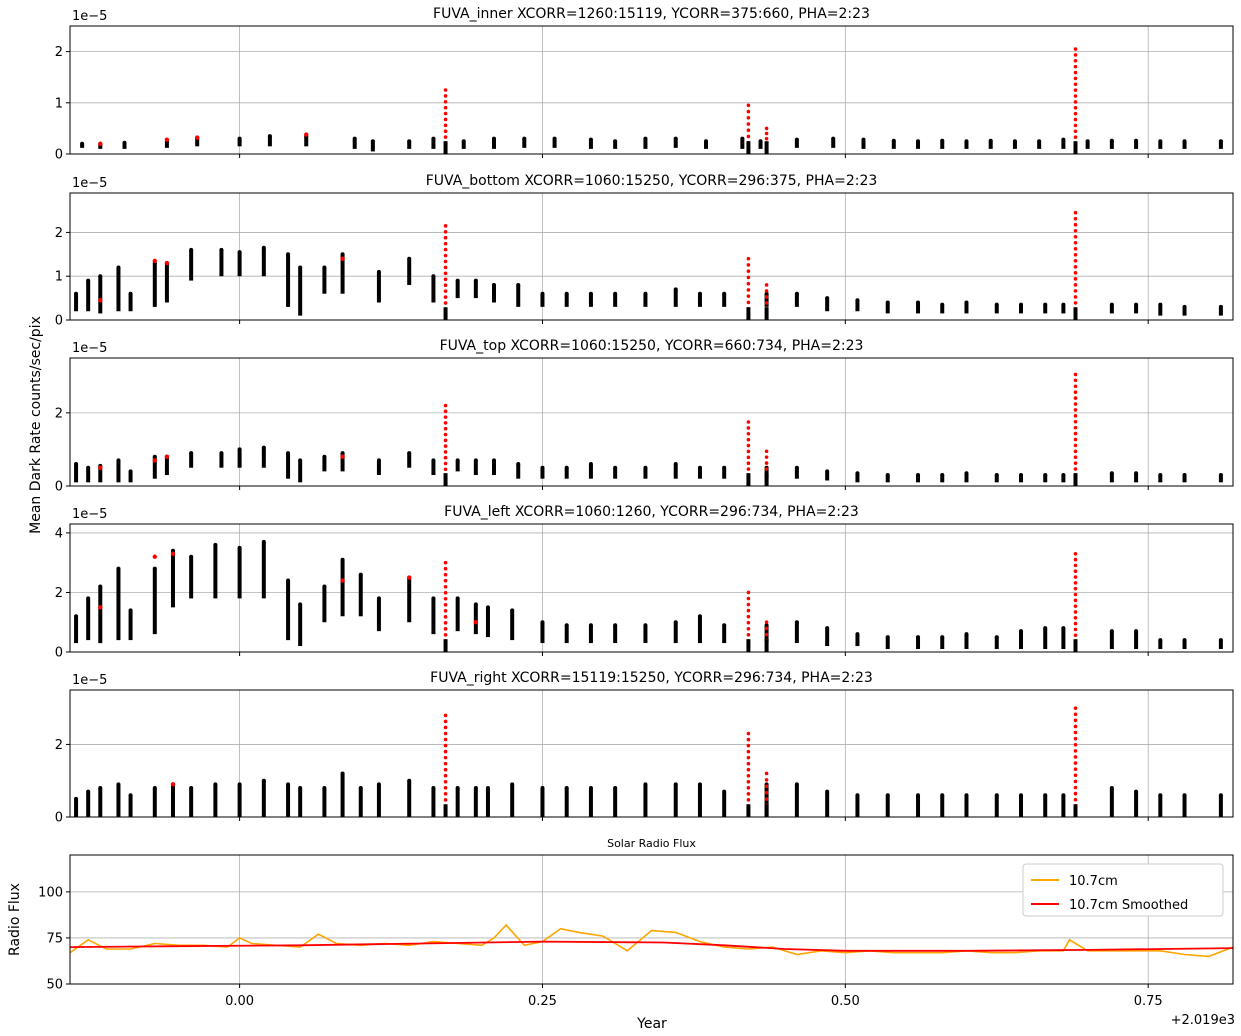 The width and height of the screenshot is (1241, 1036). I want to click on x-tick-label: 0.75, so click(1148, 1001).